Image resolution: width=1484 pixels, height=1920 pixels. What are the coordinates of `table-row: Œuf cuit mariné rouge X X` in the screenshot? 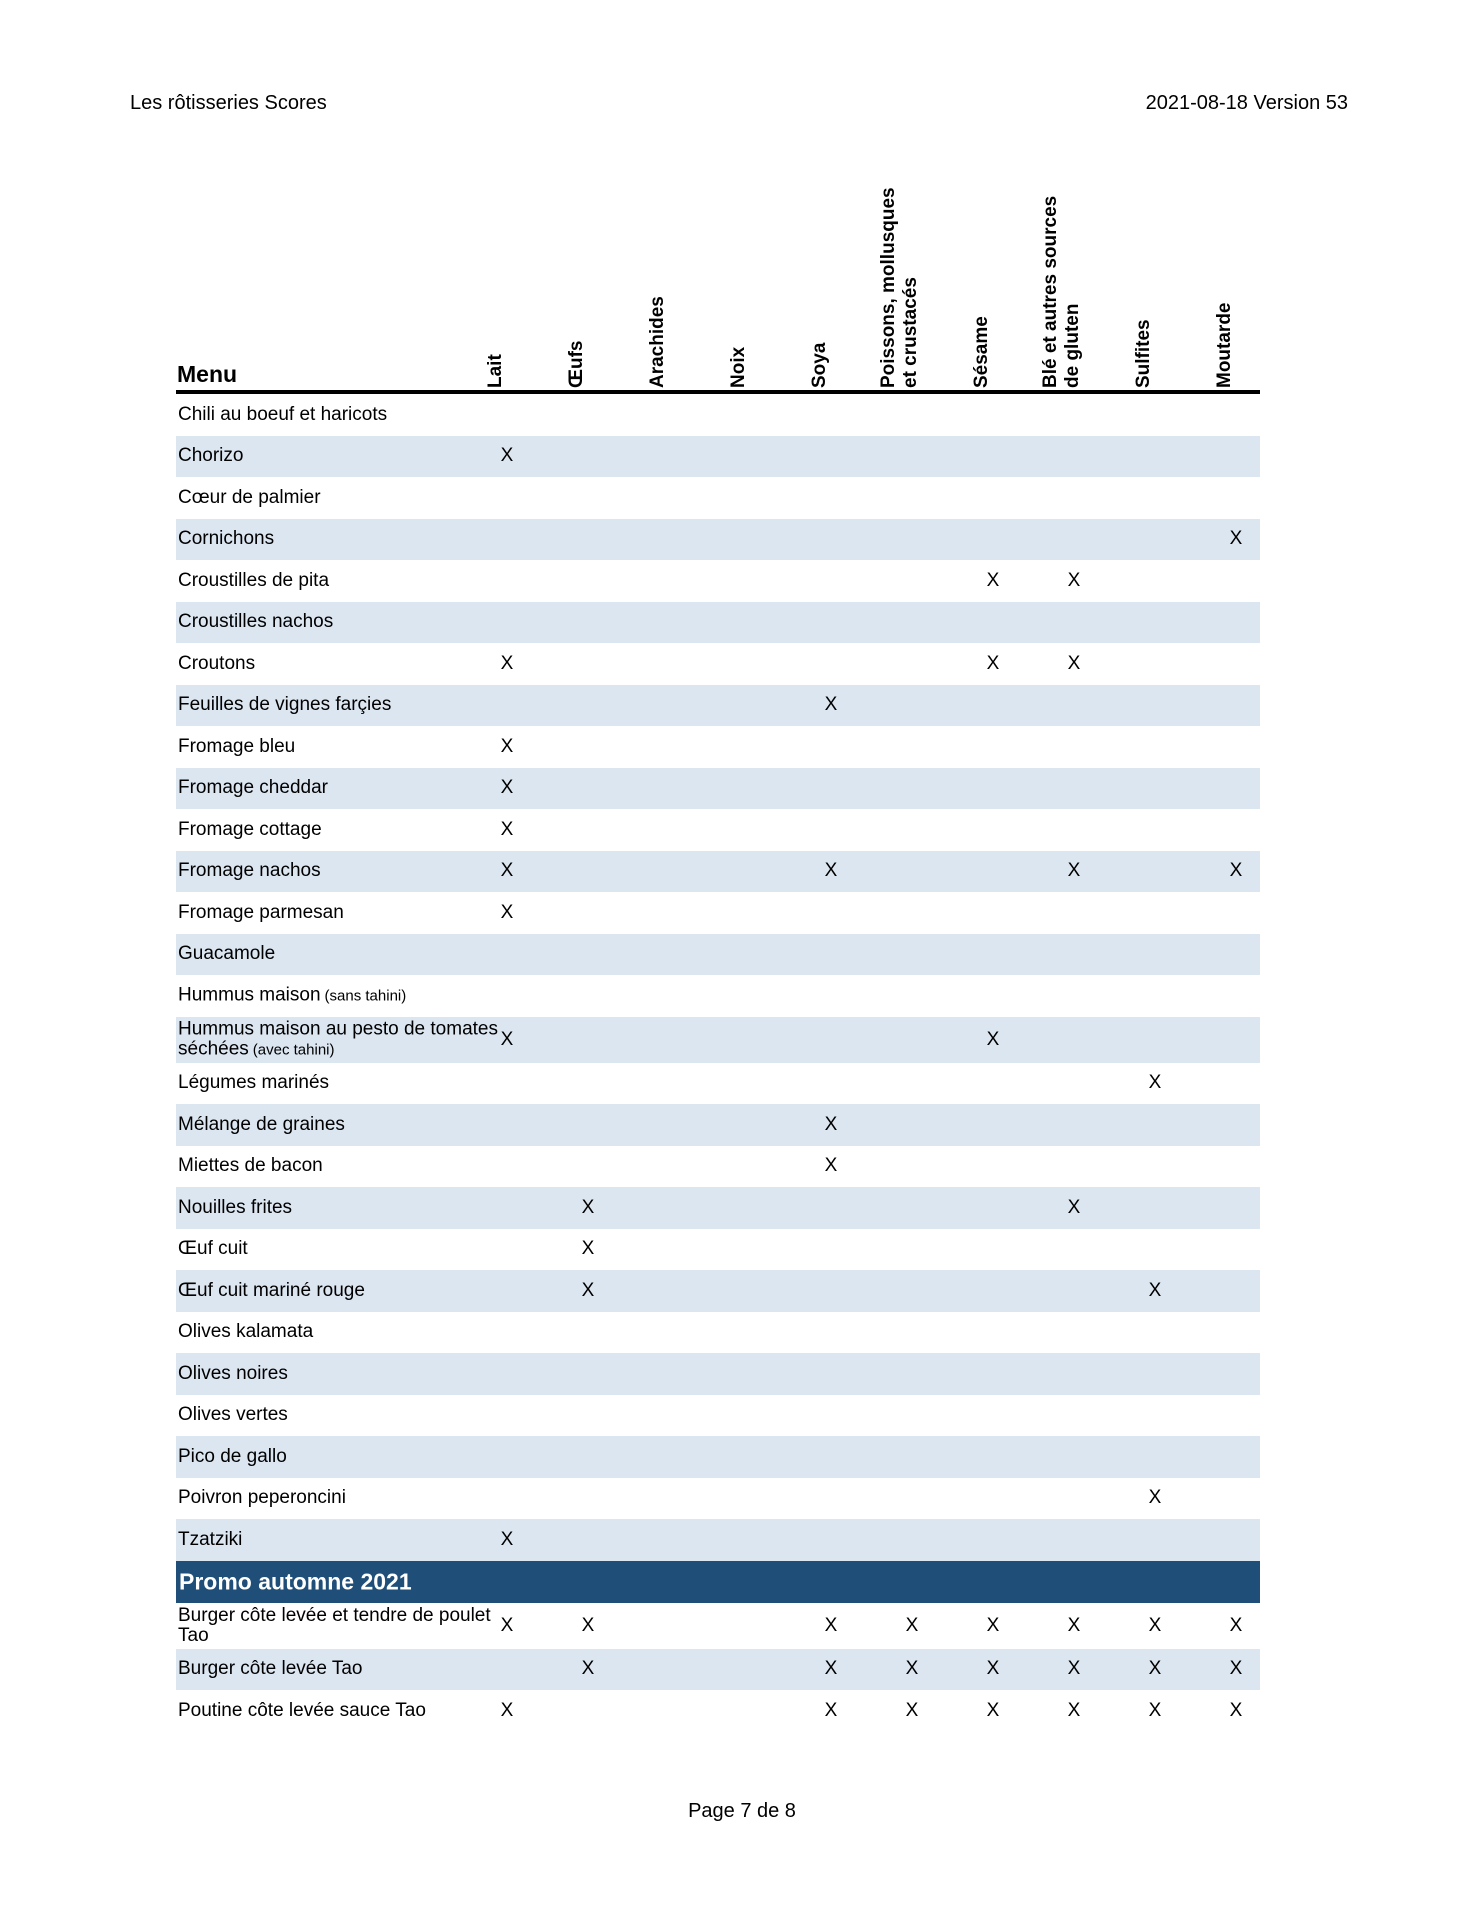 It's located at (718, 1291).